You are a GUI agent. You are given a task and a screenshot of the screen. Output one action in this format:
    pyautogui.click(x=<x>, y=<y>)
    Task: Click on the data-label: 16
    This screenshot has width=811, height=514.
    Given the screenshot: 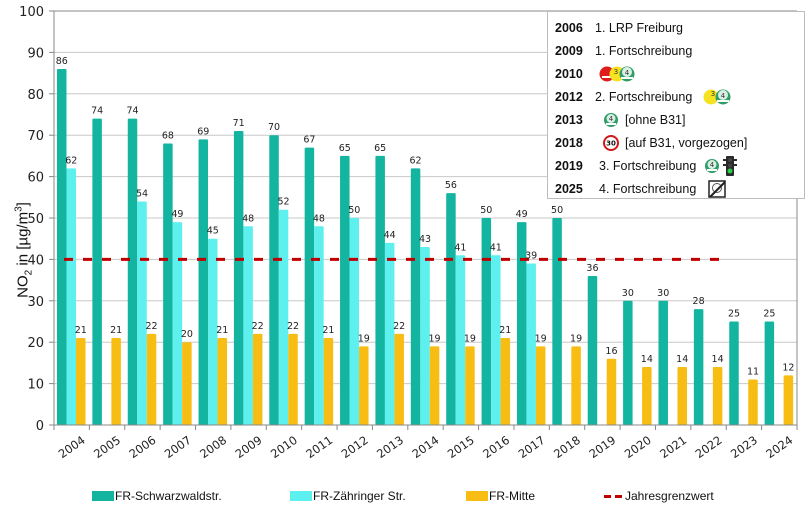 What is the action you would take?
    pyautogui.click(x=611, y=351)
    